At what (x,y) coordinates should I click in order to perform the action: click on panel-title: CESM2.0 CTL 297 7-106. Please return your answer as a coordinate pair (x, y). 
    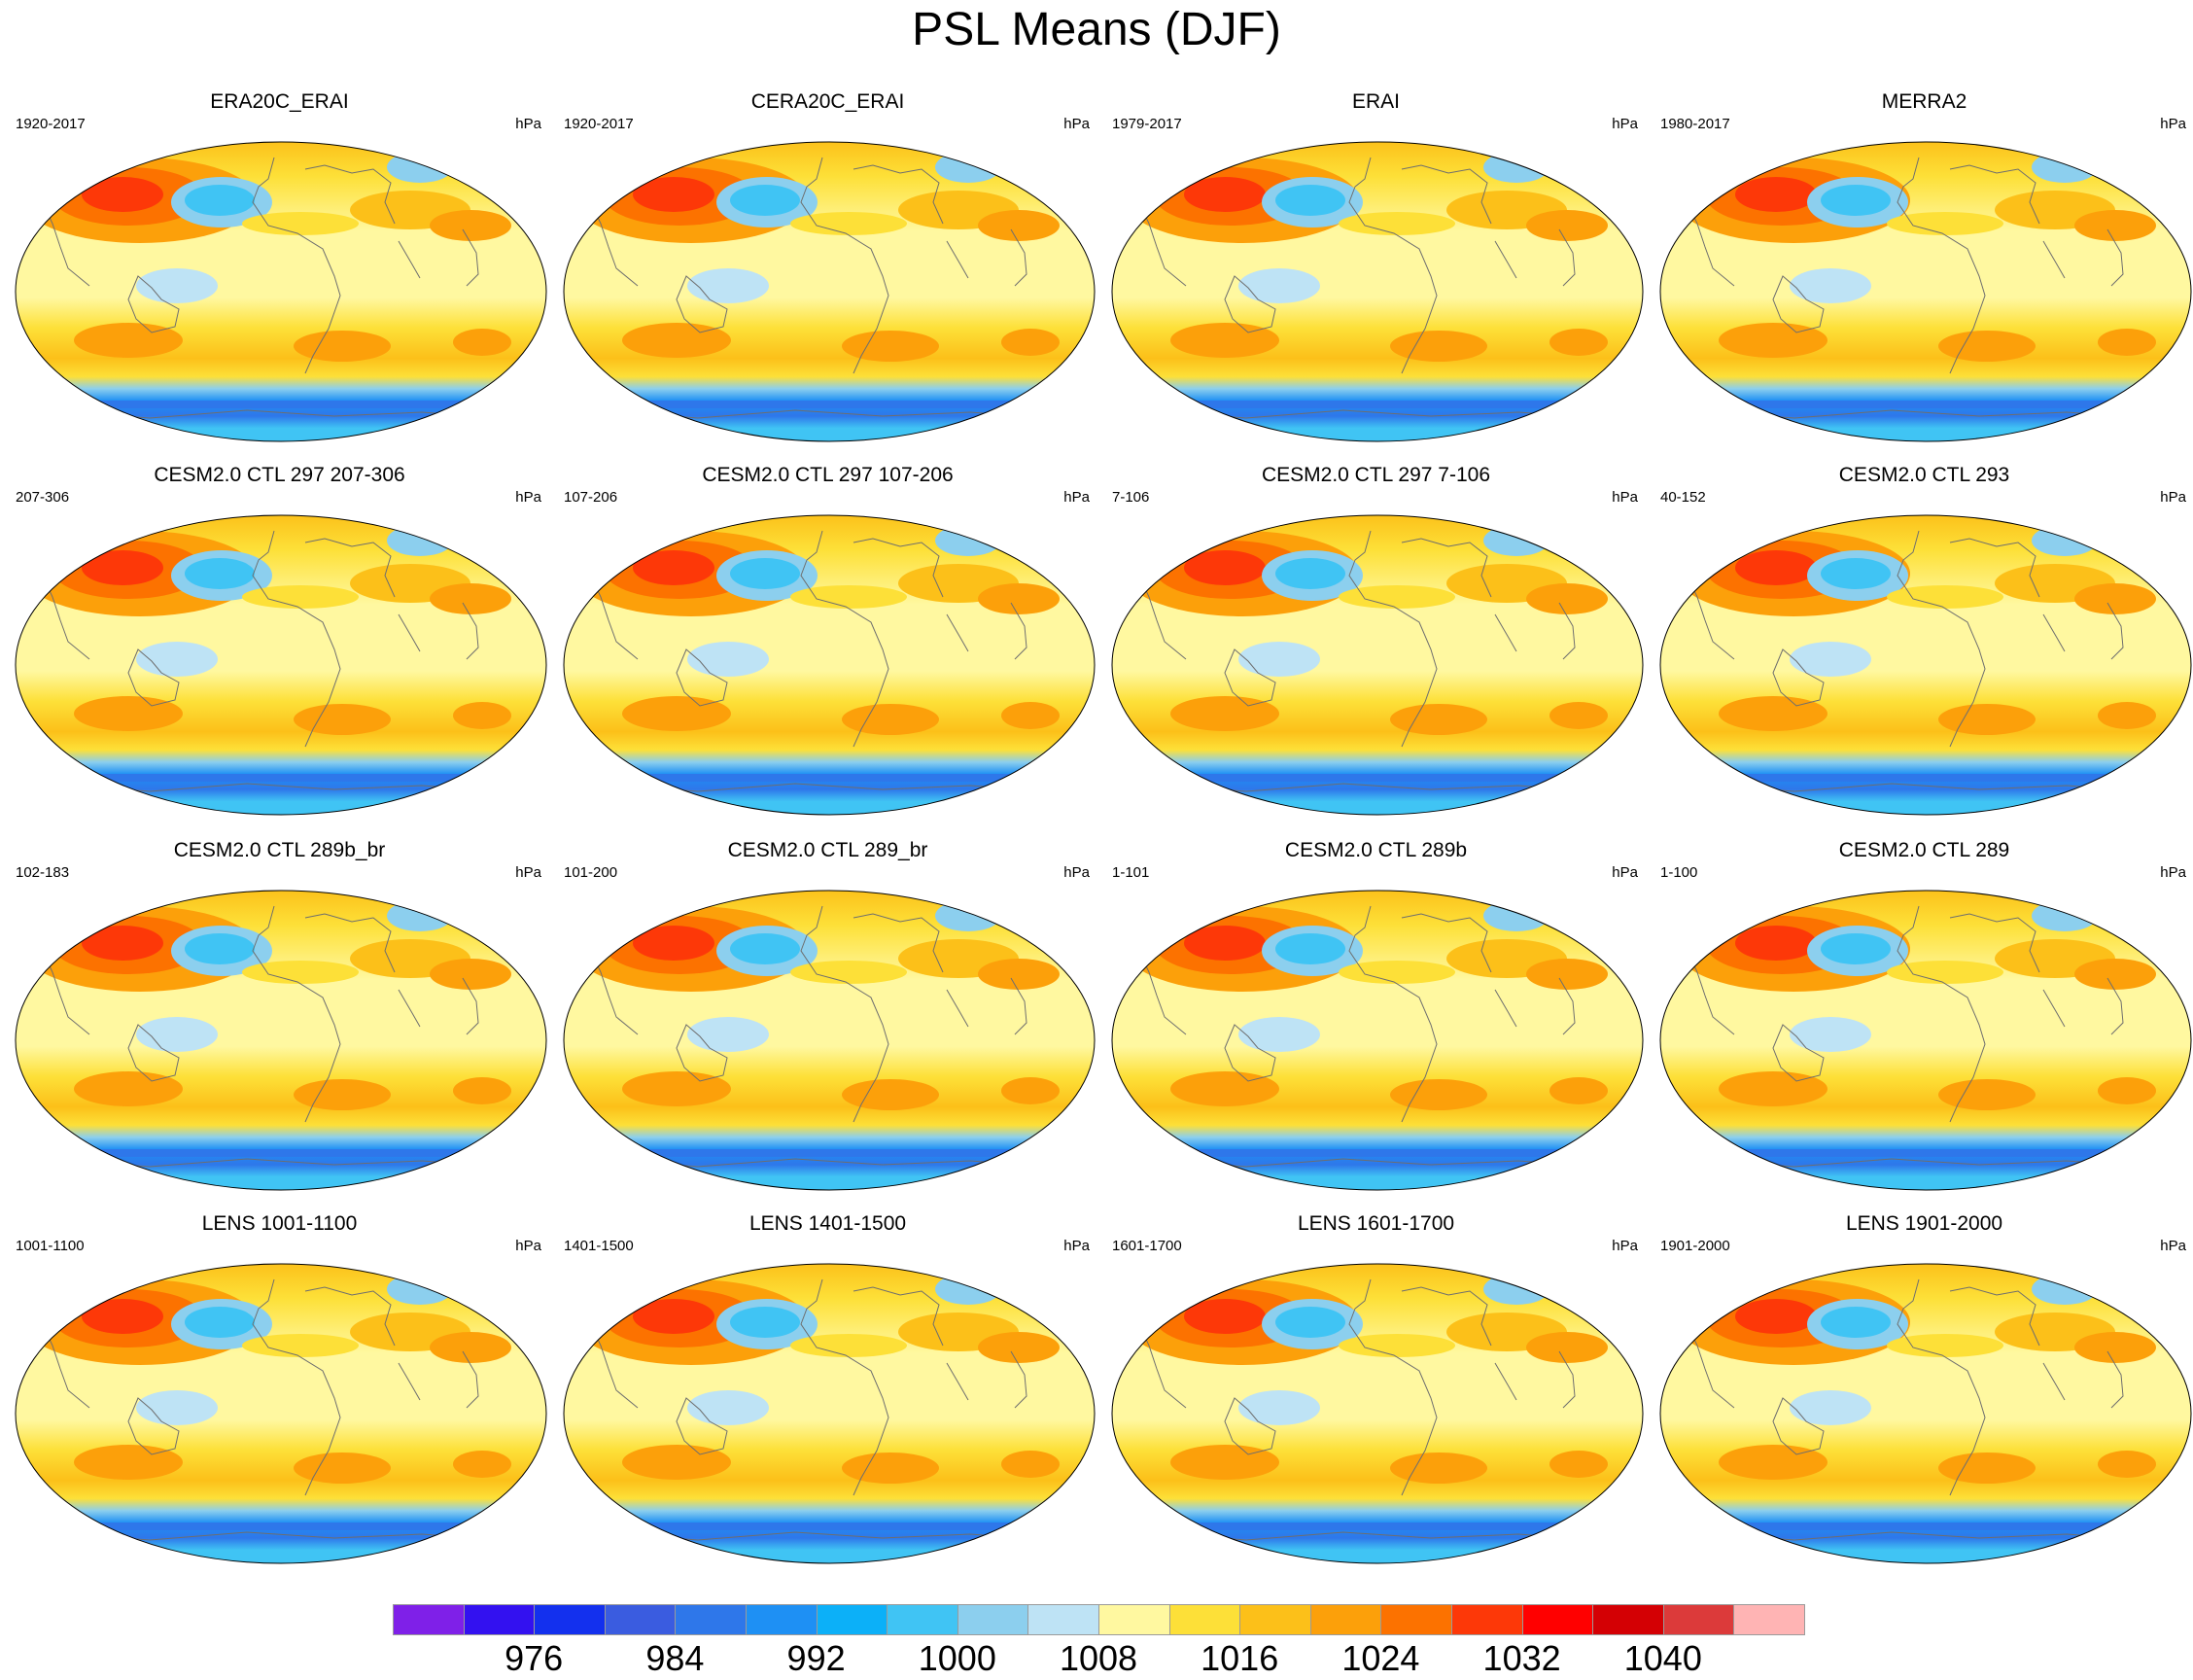
    Looking at the image, I should click on (1375, 475).